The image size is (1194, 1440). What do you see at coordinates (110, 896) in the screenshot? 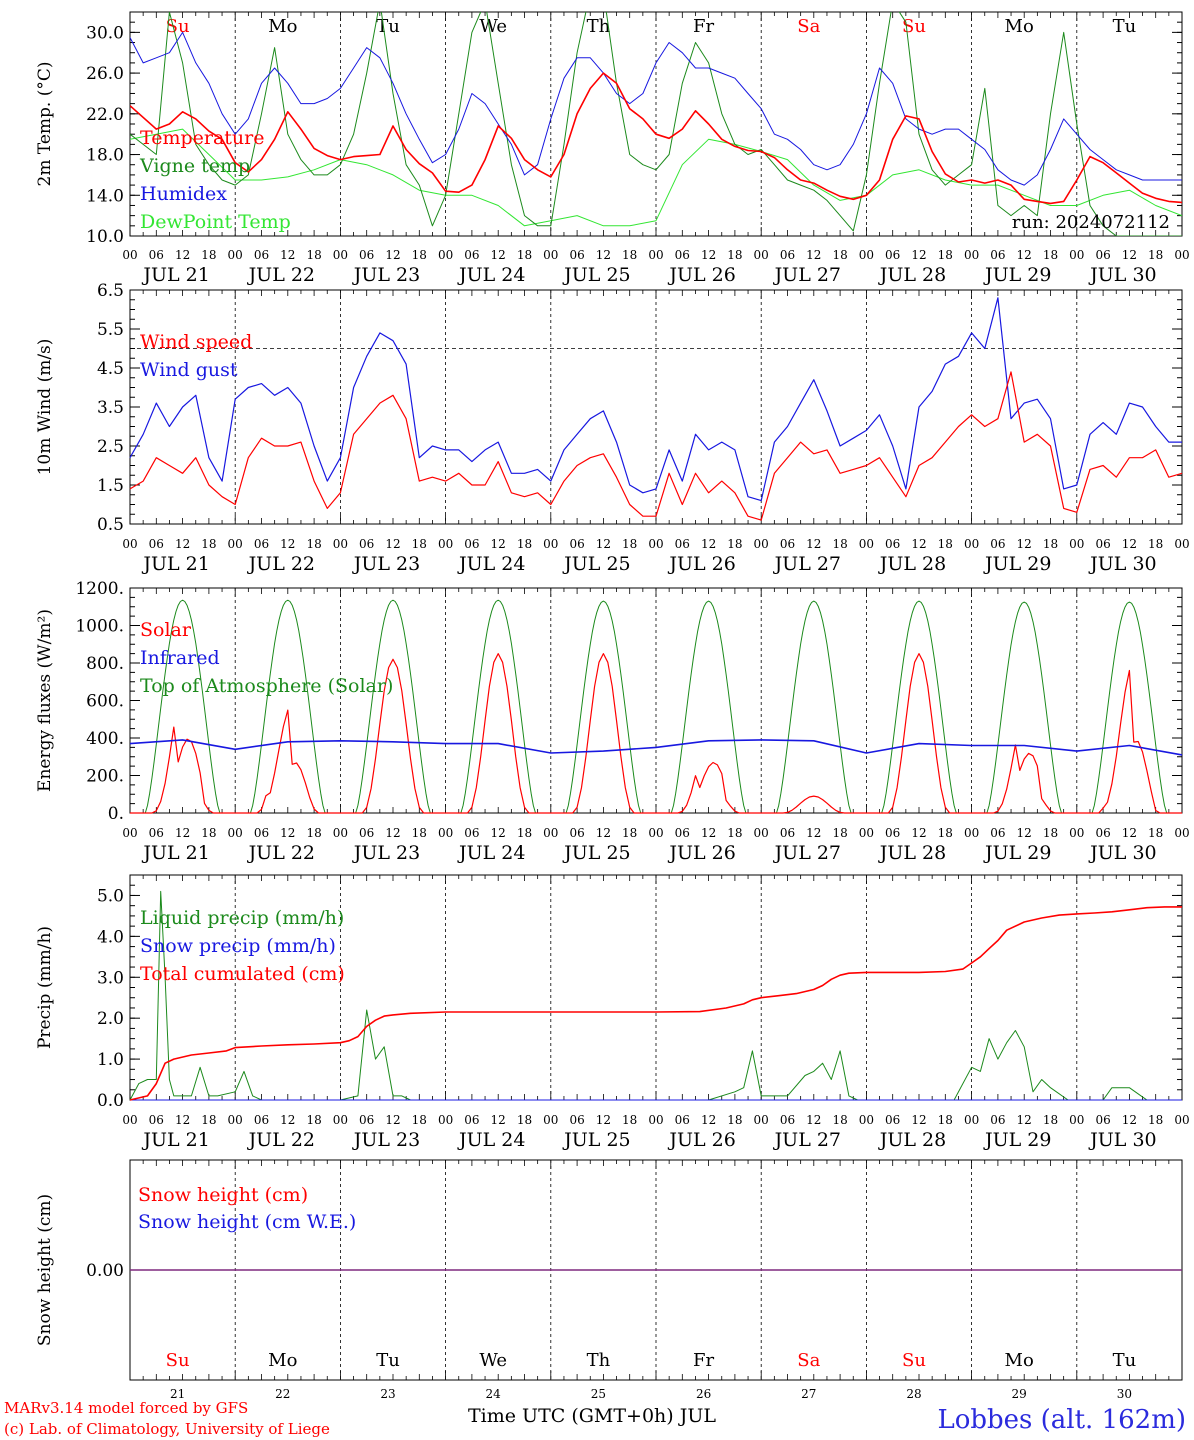
I see `y-tick-label: 5.0` at bounding box center [110, 896].